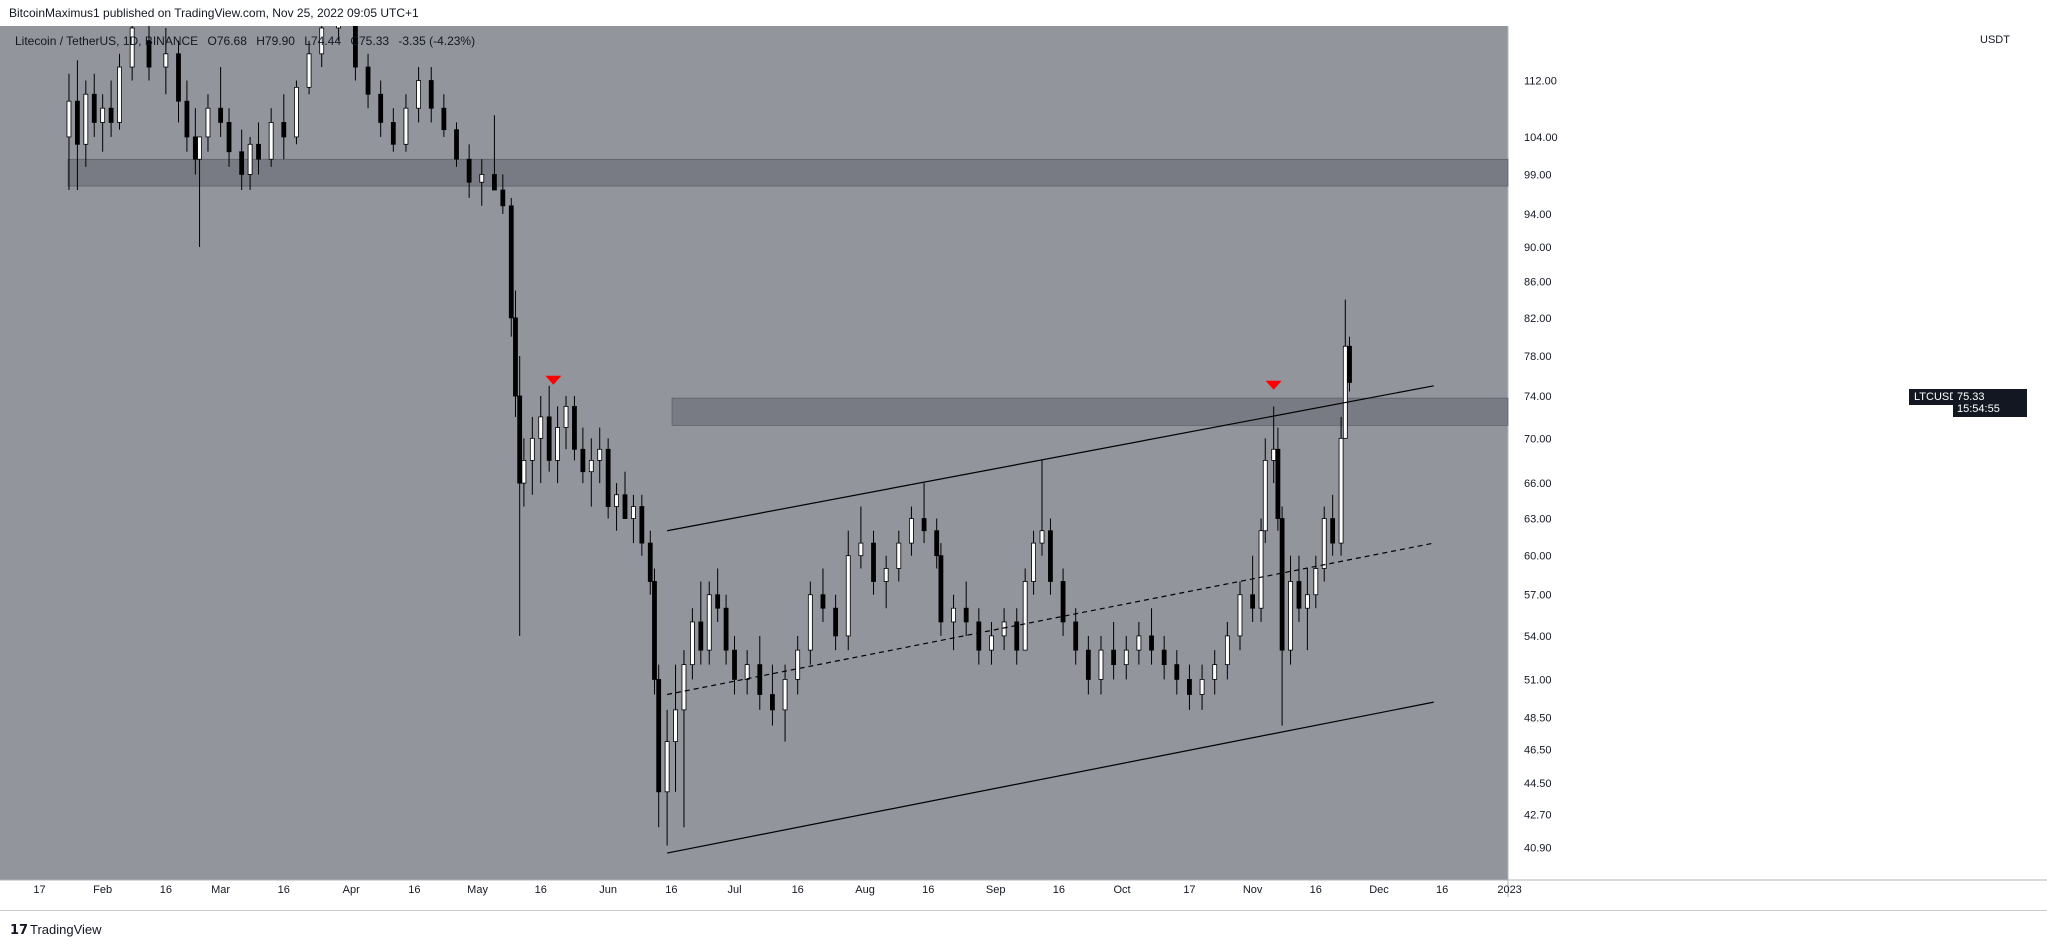  What do you see at coordinates (1538, 557) in the screenshot?
I see `y-tick-label: 60.00` at bounding box center [1538, 557].